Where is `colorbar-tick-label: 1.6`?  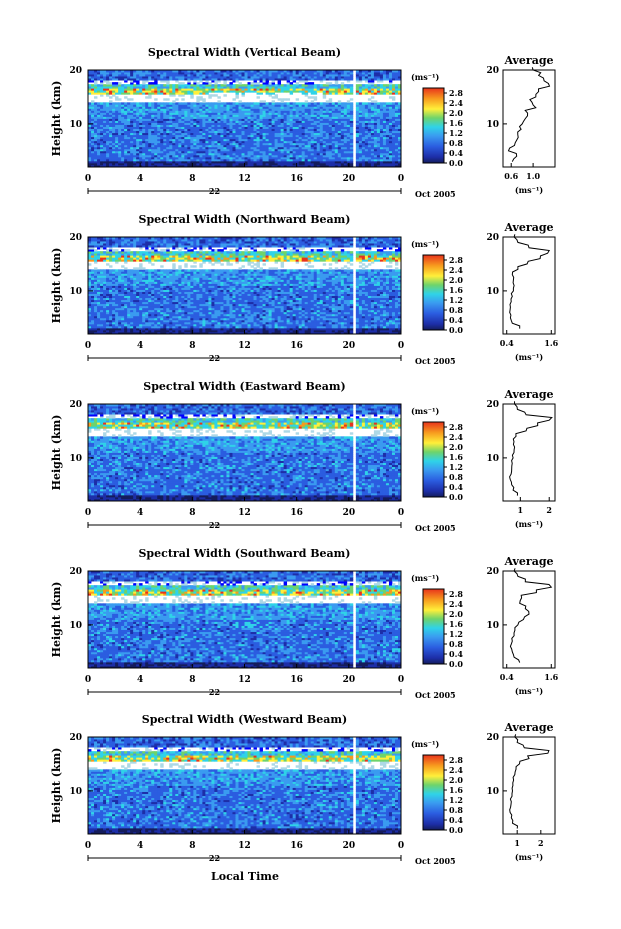
colorbar-tick-label: 1.6 is located at coordinates (456, 790).